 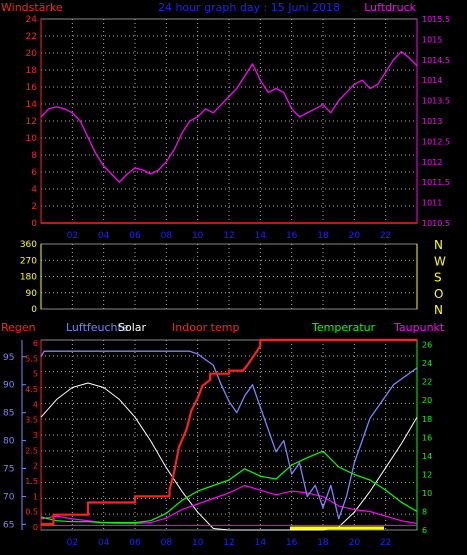 I want to click on direction-compass-label: S, so click(x=438, y=278).